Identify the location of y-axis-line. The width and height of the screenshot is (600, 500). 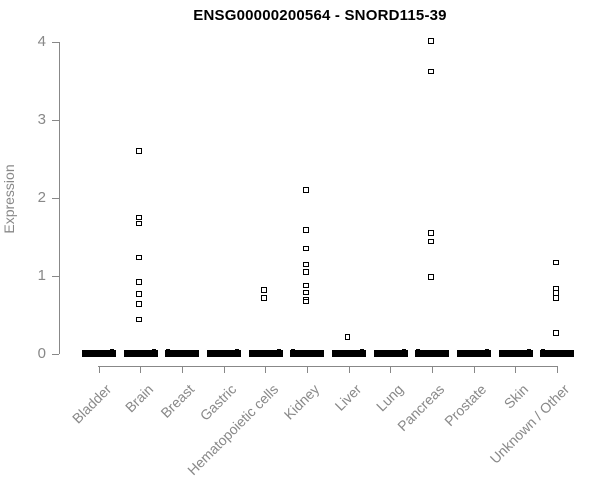
(59, 198).